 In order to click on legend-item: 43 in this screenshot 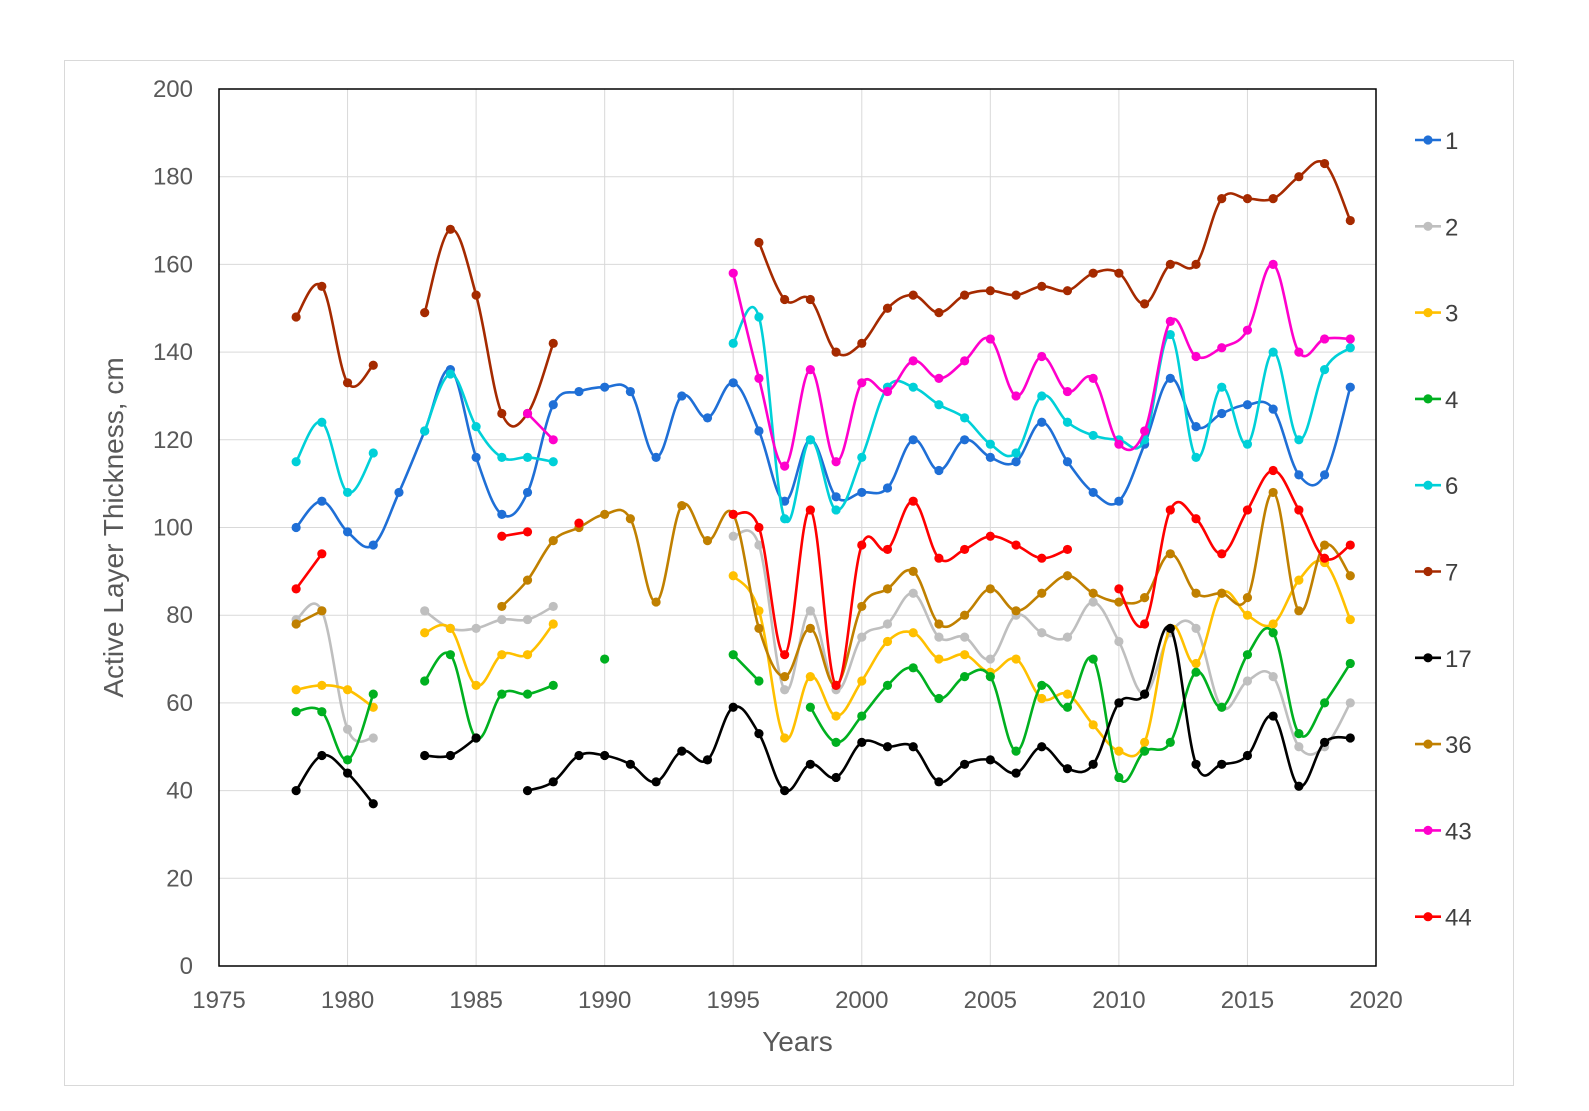, I will do `click(1443, 831)`.